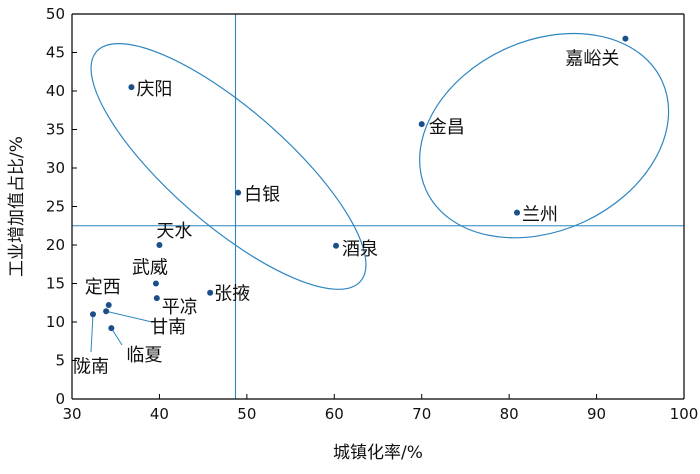  Describe the element at coordinates (159, 414) in the screenshot. I see `x-tick-label: 40` at that location.